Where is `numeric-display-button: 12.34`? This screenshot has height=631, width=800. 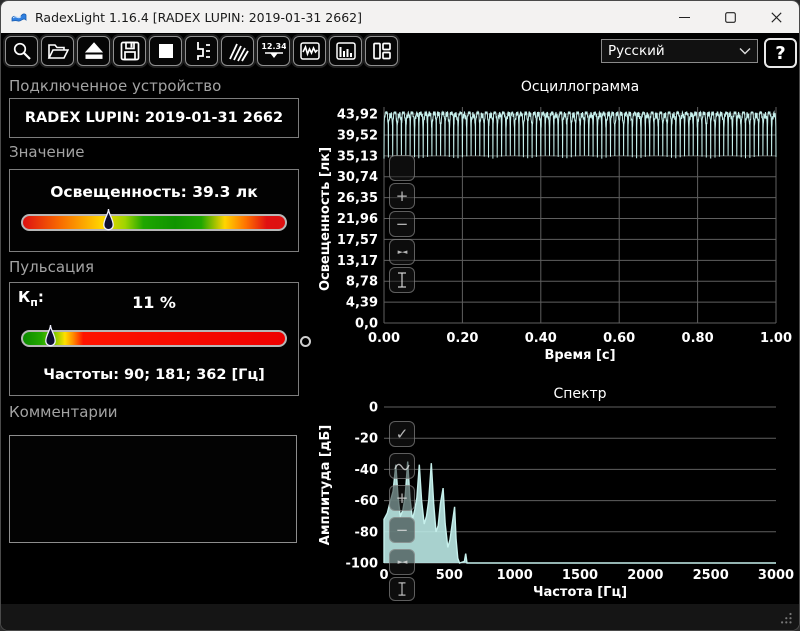
numeric-display-button: 12.34 is located at coordinates (273, 51).